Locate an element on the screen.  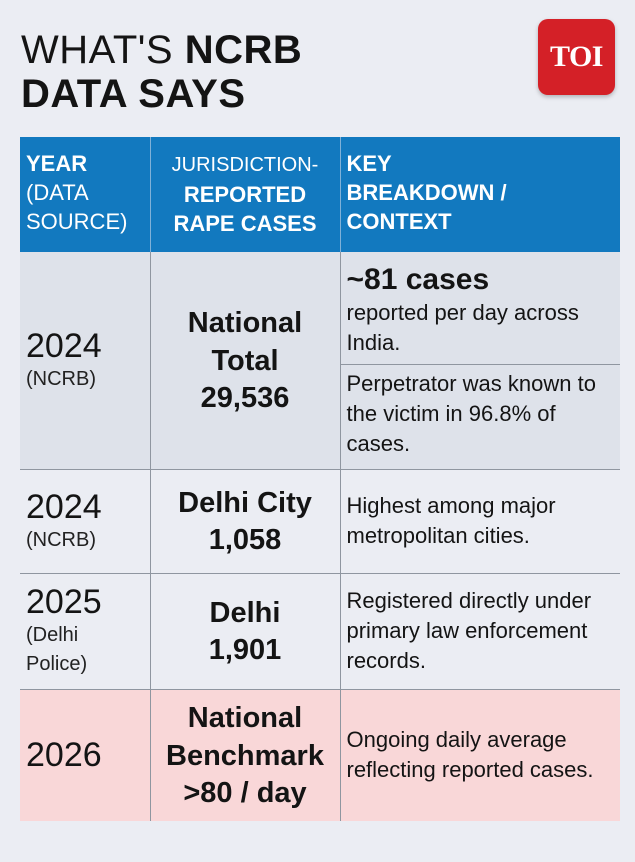
context-highlight: ~81 cases is located at coordinates (418, 279).